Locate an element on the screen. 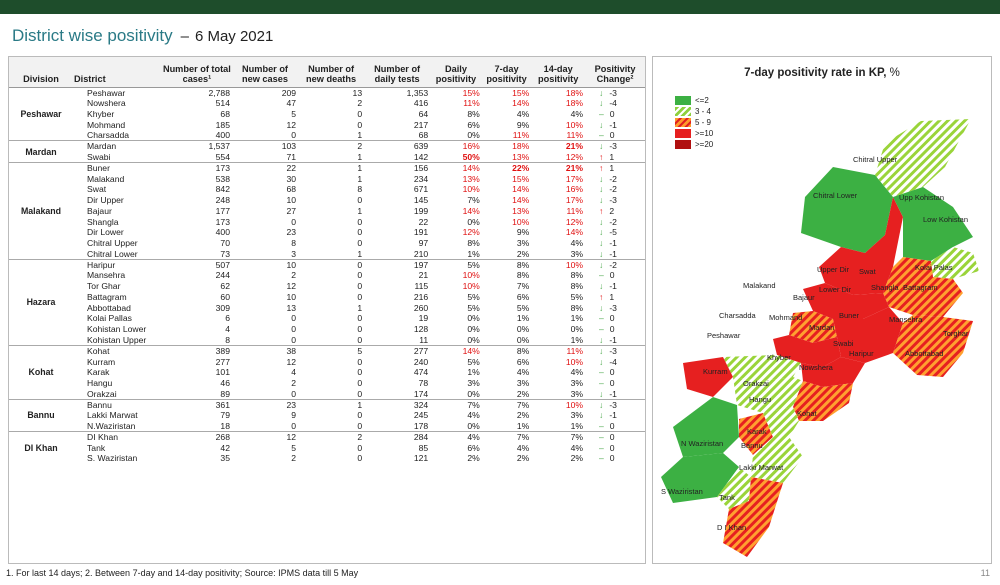 The image size is (1000, 585). arrow-down-icon: ↓ is located at coordinates (601, 232).